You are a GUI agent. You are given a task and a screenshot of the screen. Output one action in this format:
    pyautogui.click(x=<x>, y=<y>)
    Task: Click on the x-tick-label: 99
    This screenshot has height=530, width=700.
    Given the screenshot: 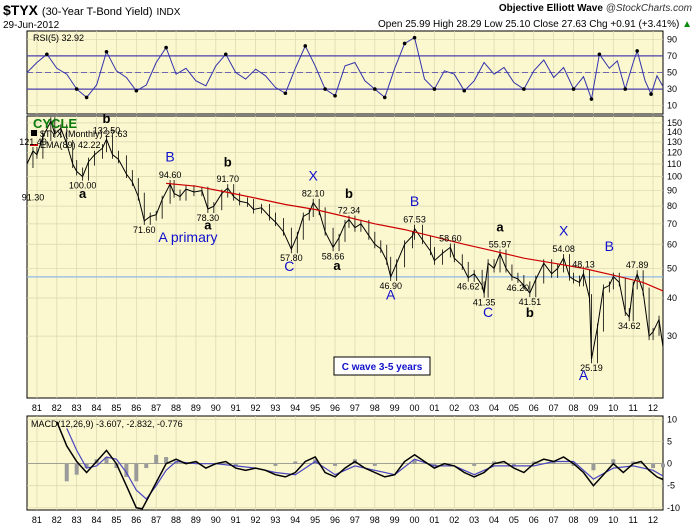 What is the action you would take?
    pyautogui.click(x=395, y=408)
    